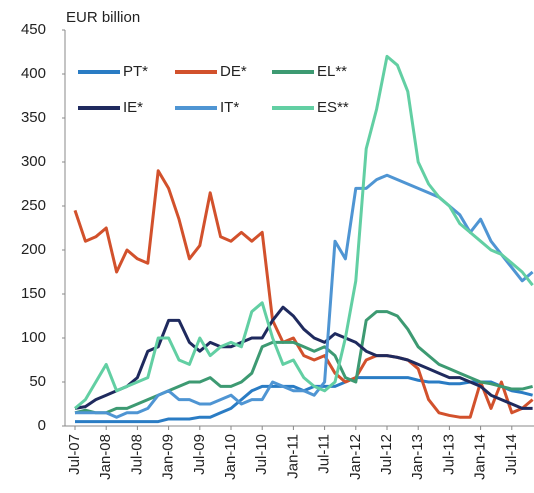  Describe the element at coordinates (33, 161) in the screenshot. I see `y-tick-label: 300` at that location.